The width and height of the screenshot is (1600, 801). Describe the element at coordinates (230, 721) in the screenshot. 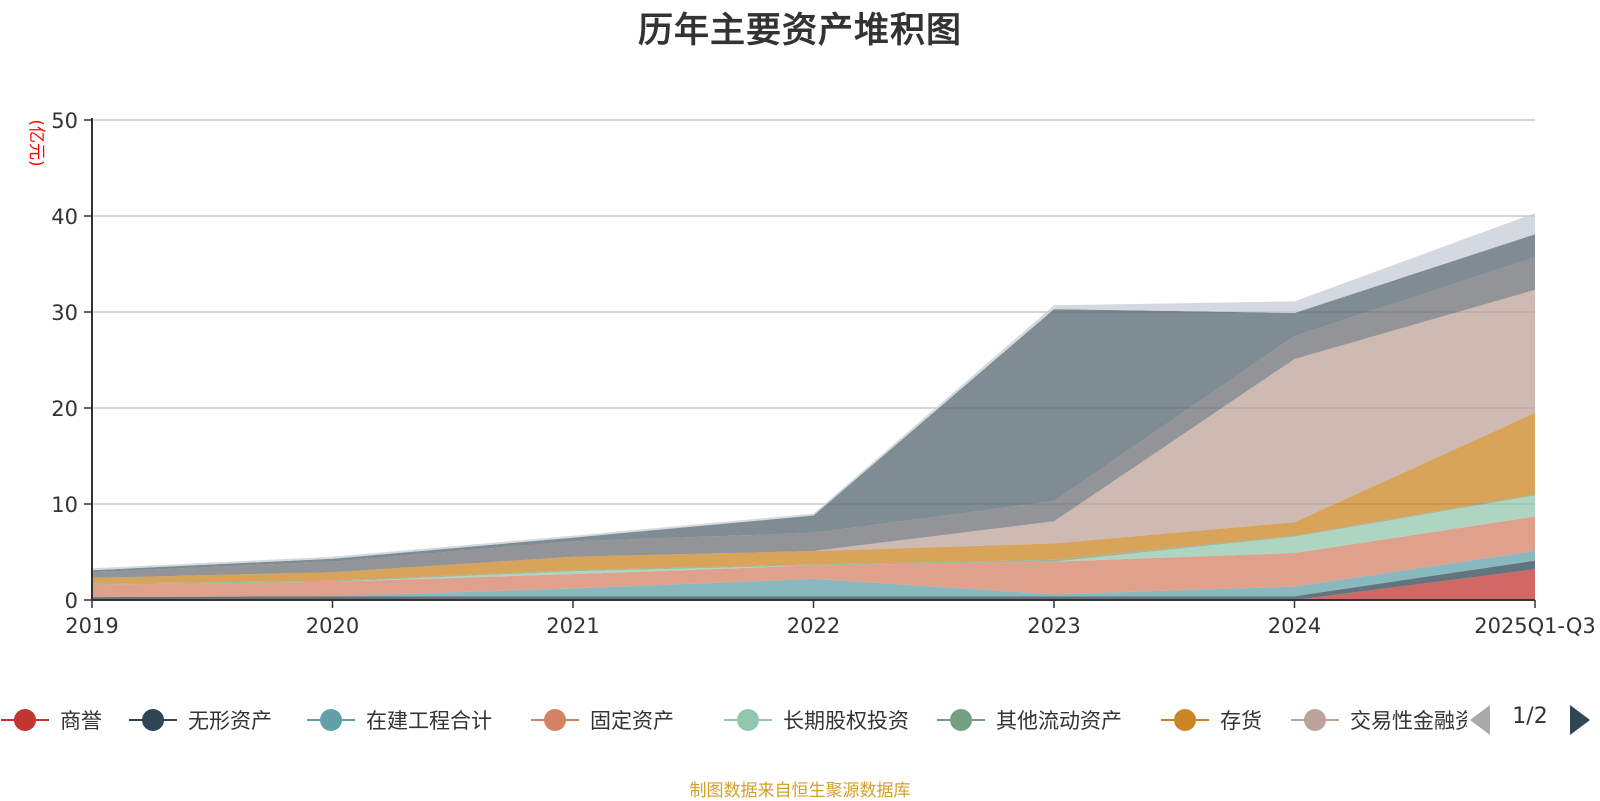

I see `legend-label: 无形资产` at that location.